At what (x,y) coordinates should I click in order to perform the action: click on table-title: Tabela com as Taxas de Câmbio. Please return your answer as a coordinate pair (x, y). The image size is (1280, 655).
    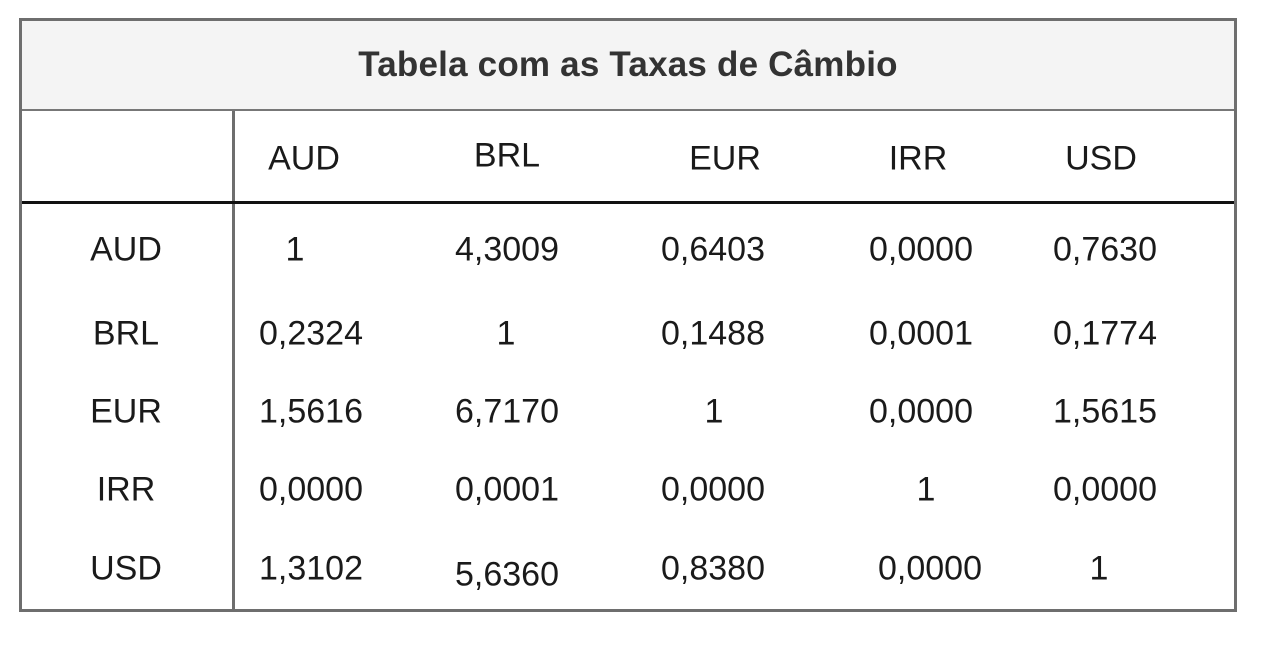
    Looking at the image, I should click on (628, 64).